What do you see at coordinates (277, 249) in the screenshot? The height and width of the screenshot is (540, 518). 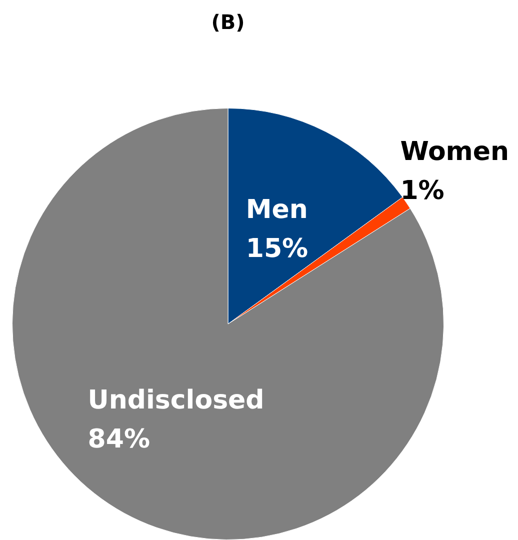 I see `data-label: 15%` at bounding box center [277, 249].